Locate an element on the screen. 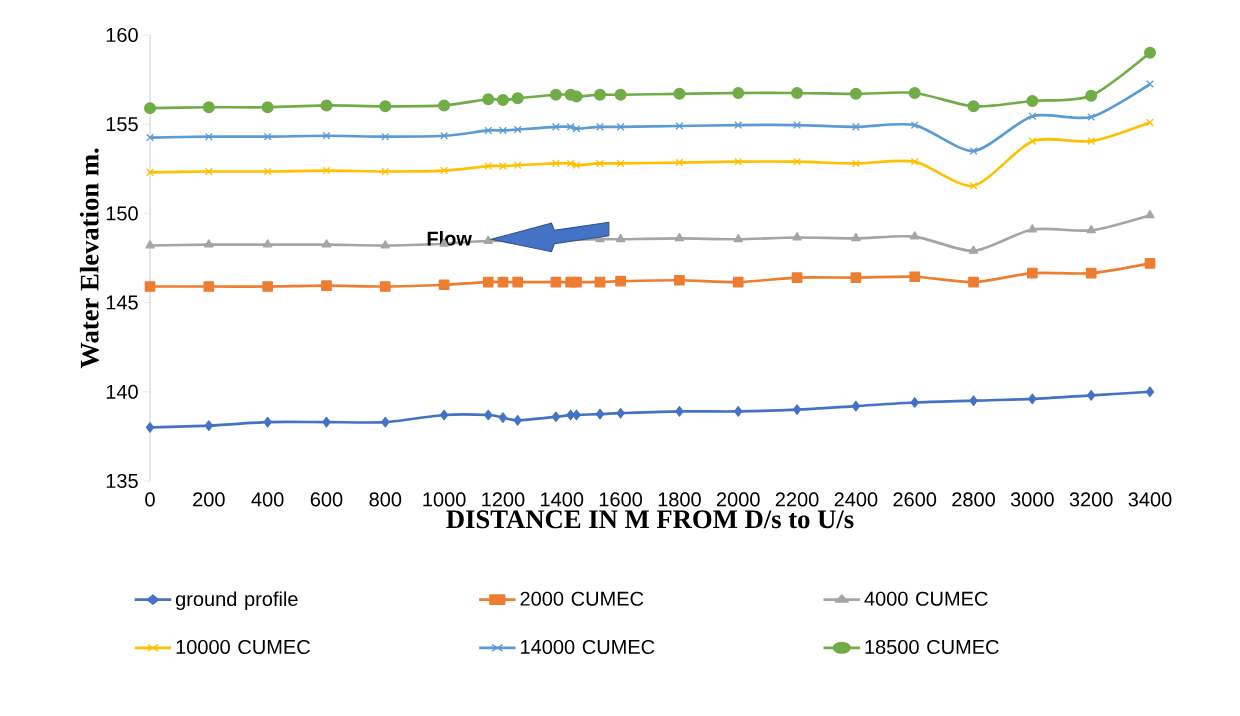 Image resolution: width=1240 pixels, height=716 pixels. y-axis-title: Water Elevation m. is located at coordinates (89, 258).